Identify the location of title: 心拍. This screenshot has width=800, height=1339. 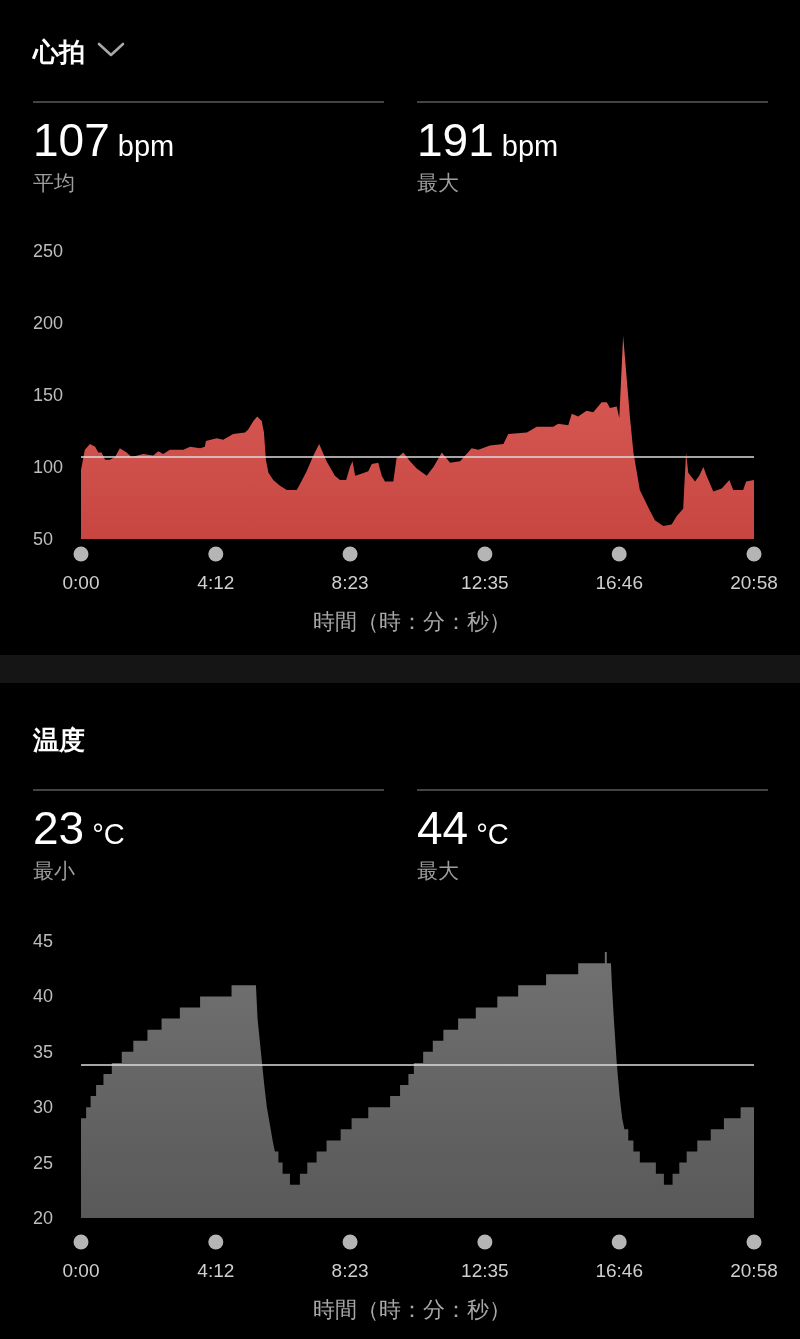
(59, 52).